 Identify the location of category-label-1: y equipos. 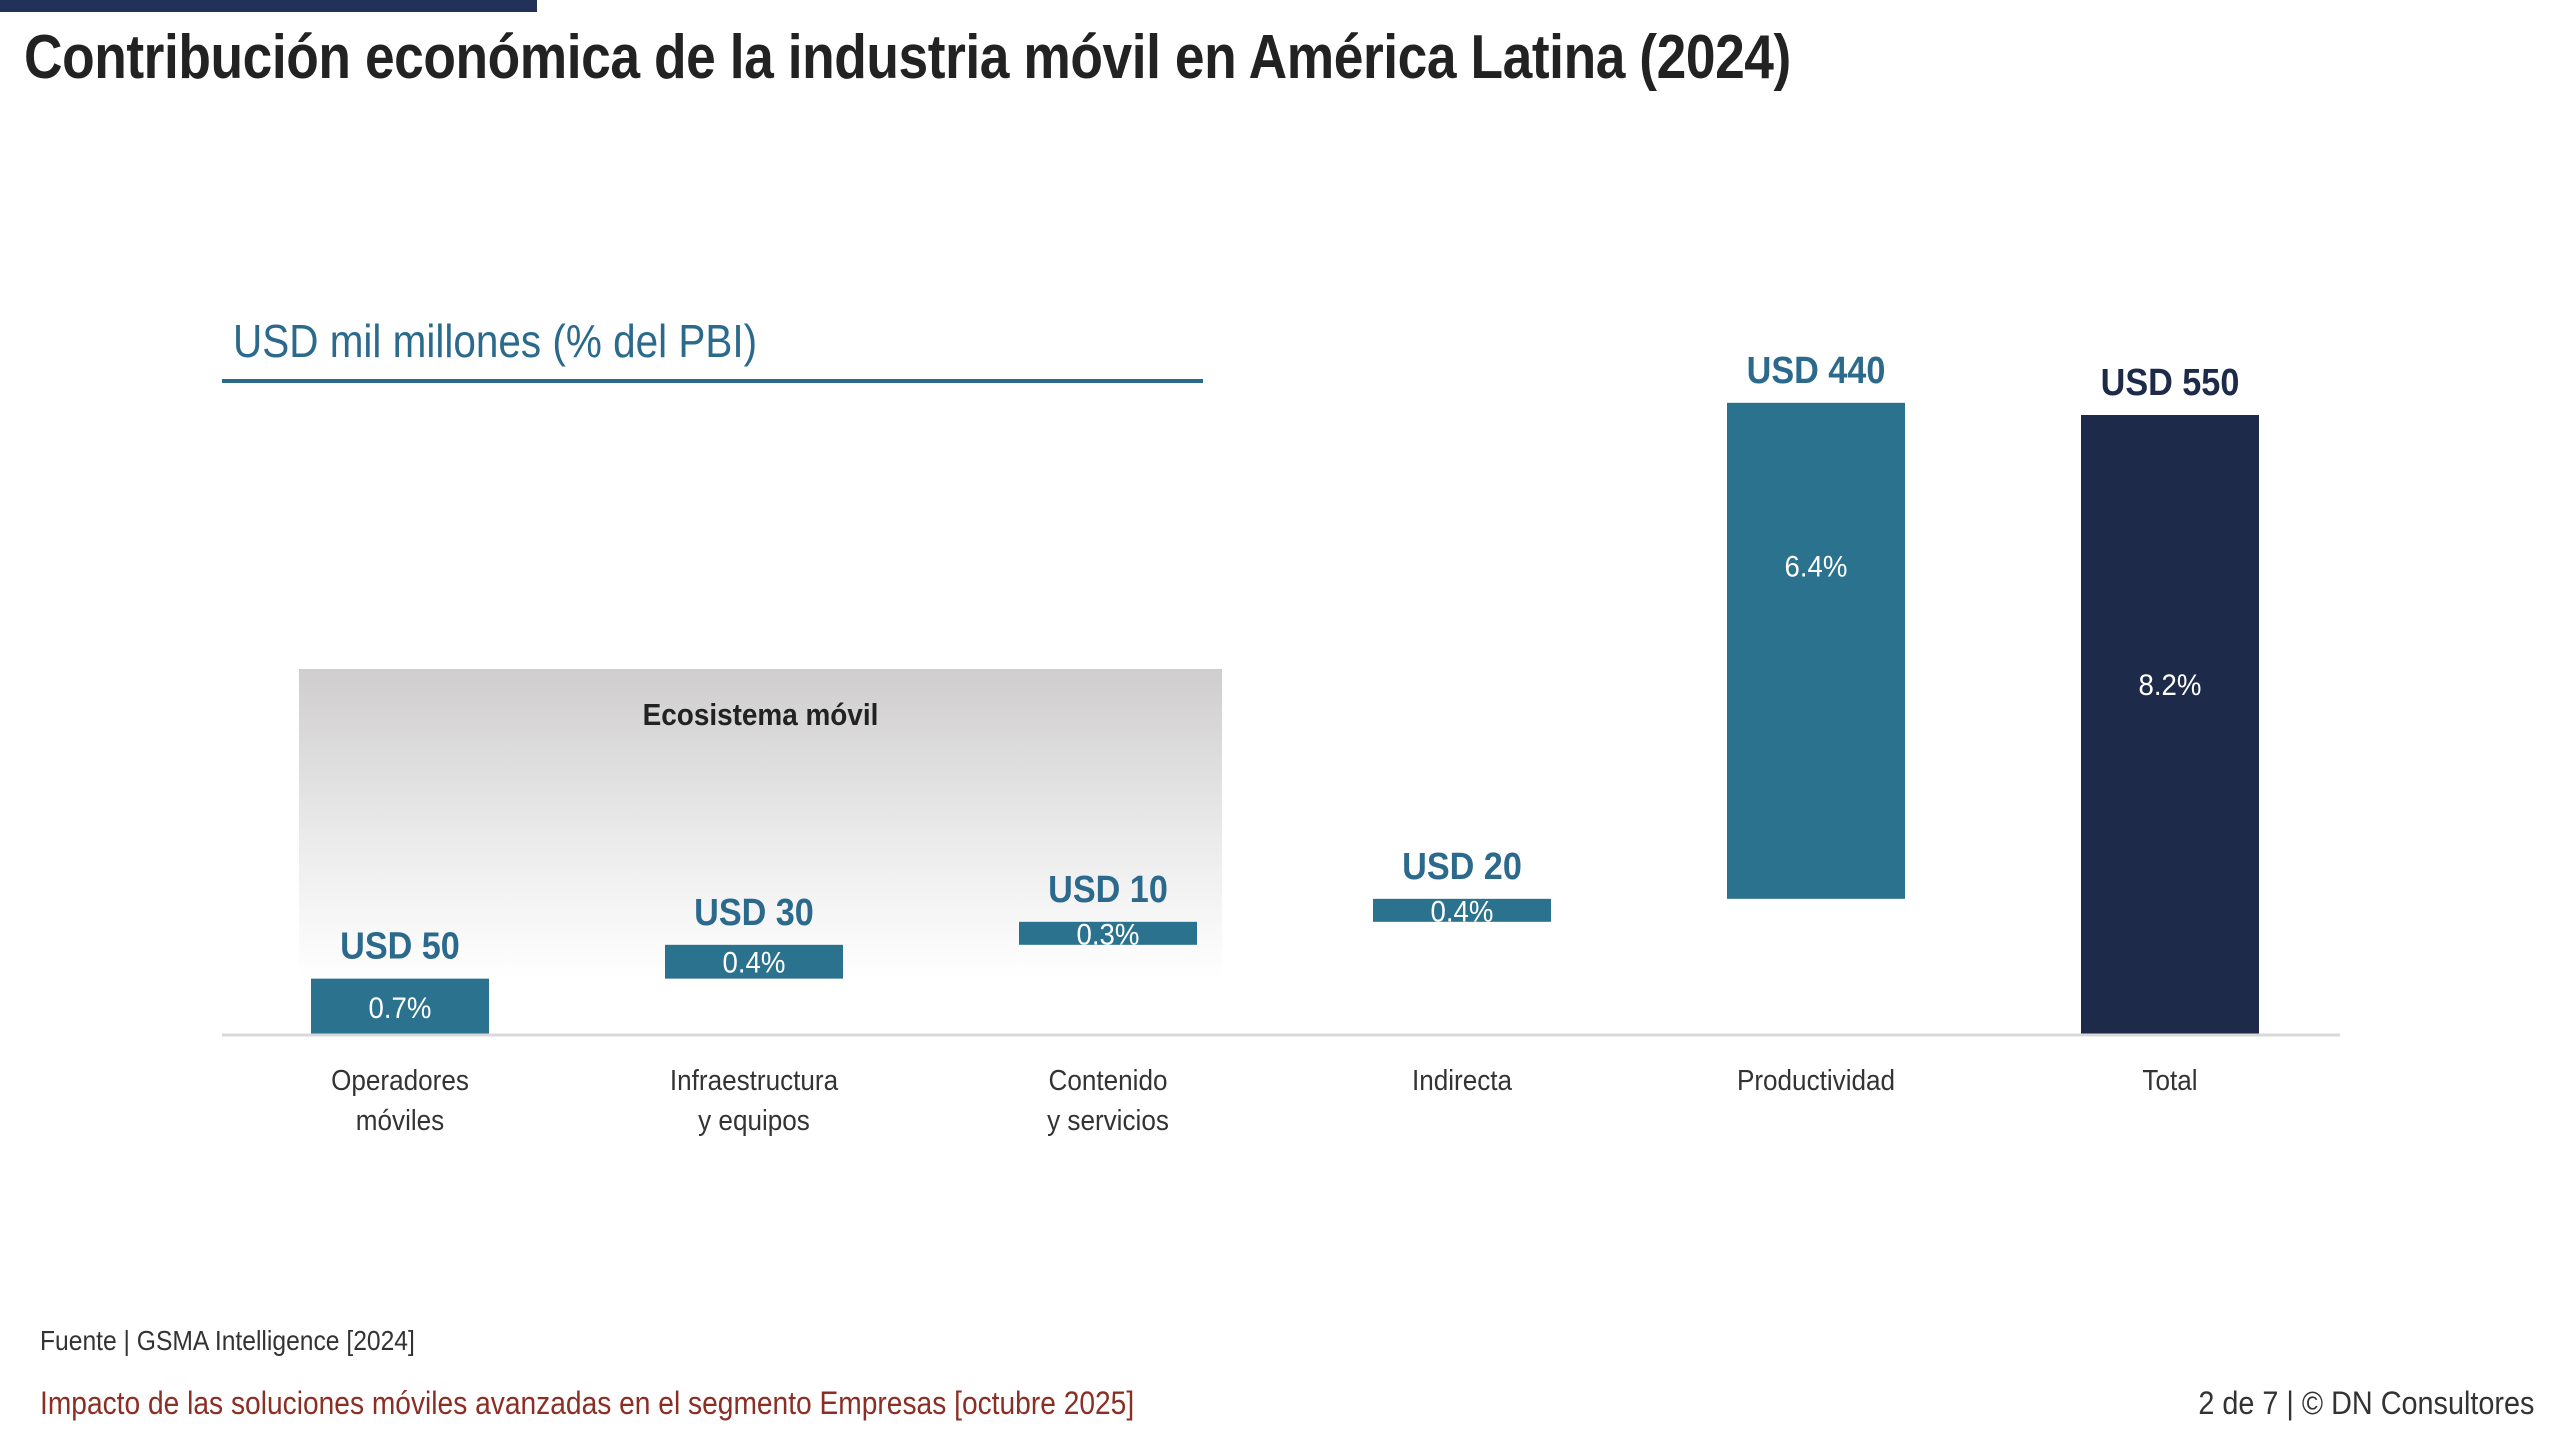
(754, 1120).